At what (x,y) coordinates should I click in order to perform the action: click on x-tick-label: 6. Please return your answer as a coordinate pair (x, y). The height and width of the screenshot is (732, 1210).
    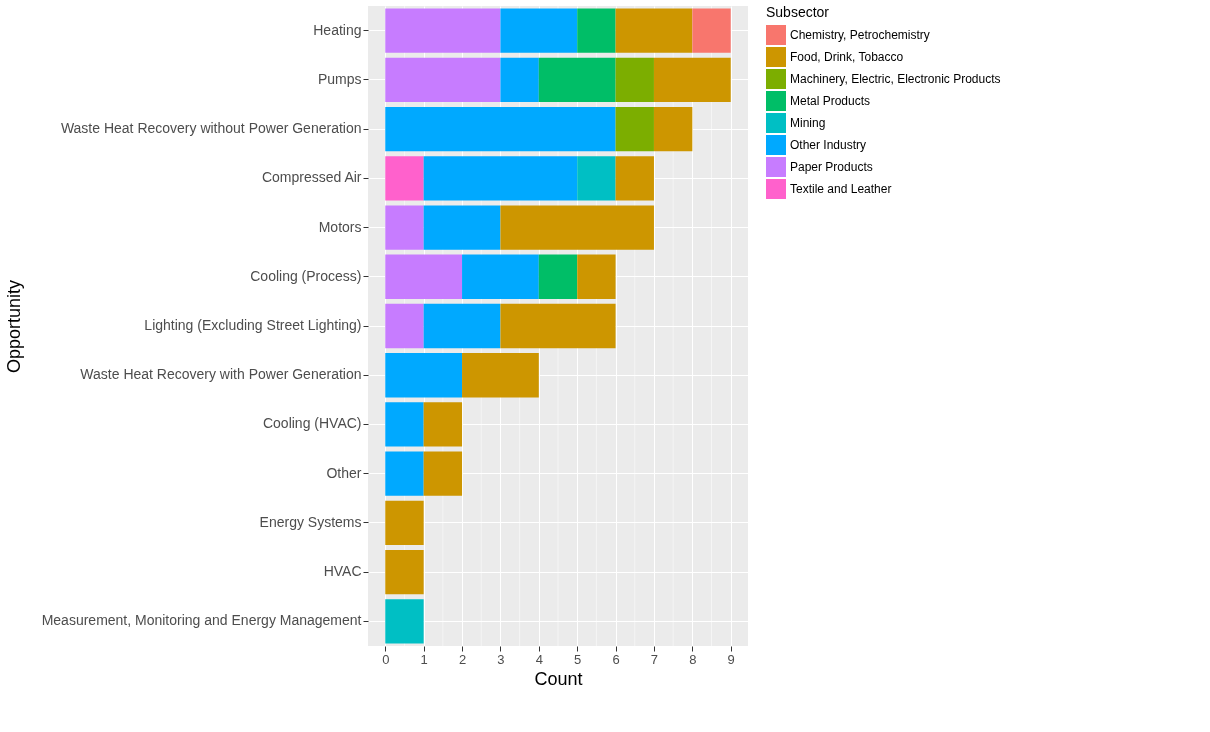
    Looking at the image, I should click on (616, 659).